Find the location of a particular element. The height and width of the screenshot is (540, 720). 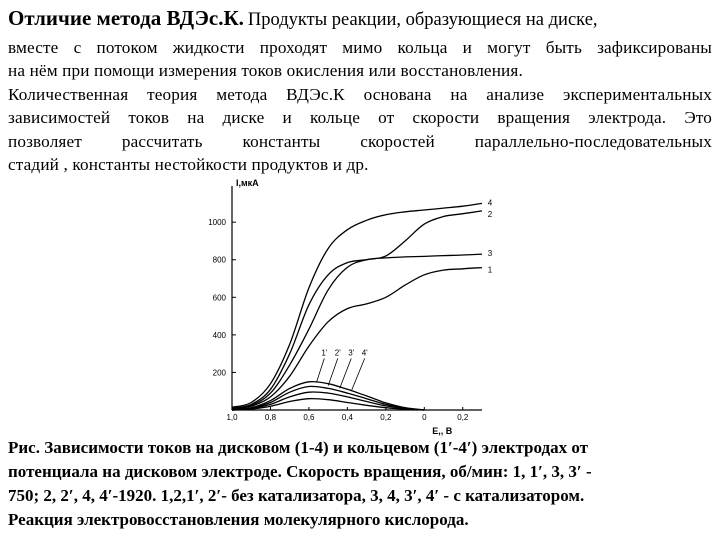

series-label: 2 is located at coordinates (490, 214).